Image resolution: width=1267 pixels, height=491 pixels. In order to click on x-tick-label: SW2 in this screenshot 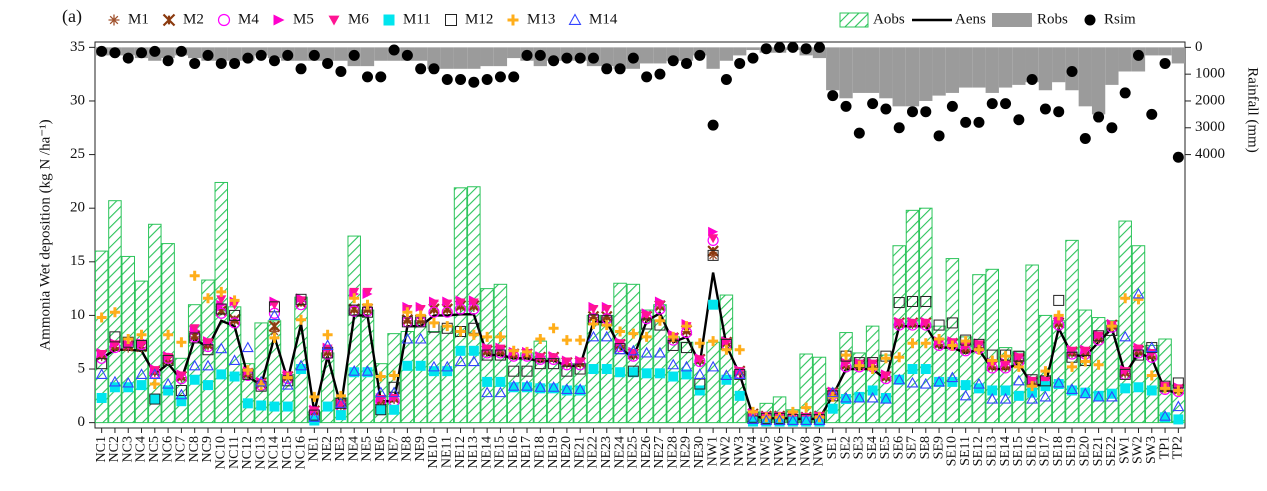, I will do `click(1138, 450)`.